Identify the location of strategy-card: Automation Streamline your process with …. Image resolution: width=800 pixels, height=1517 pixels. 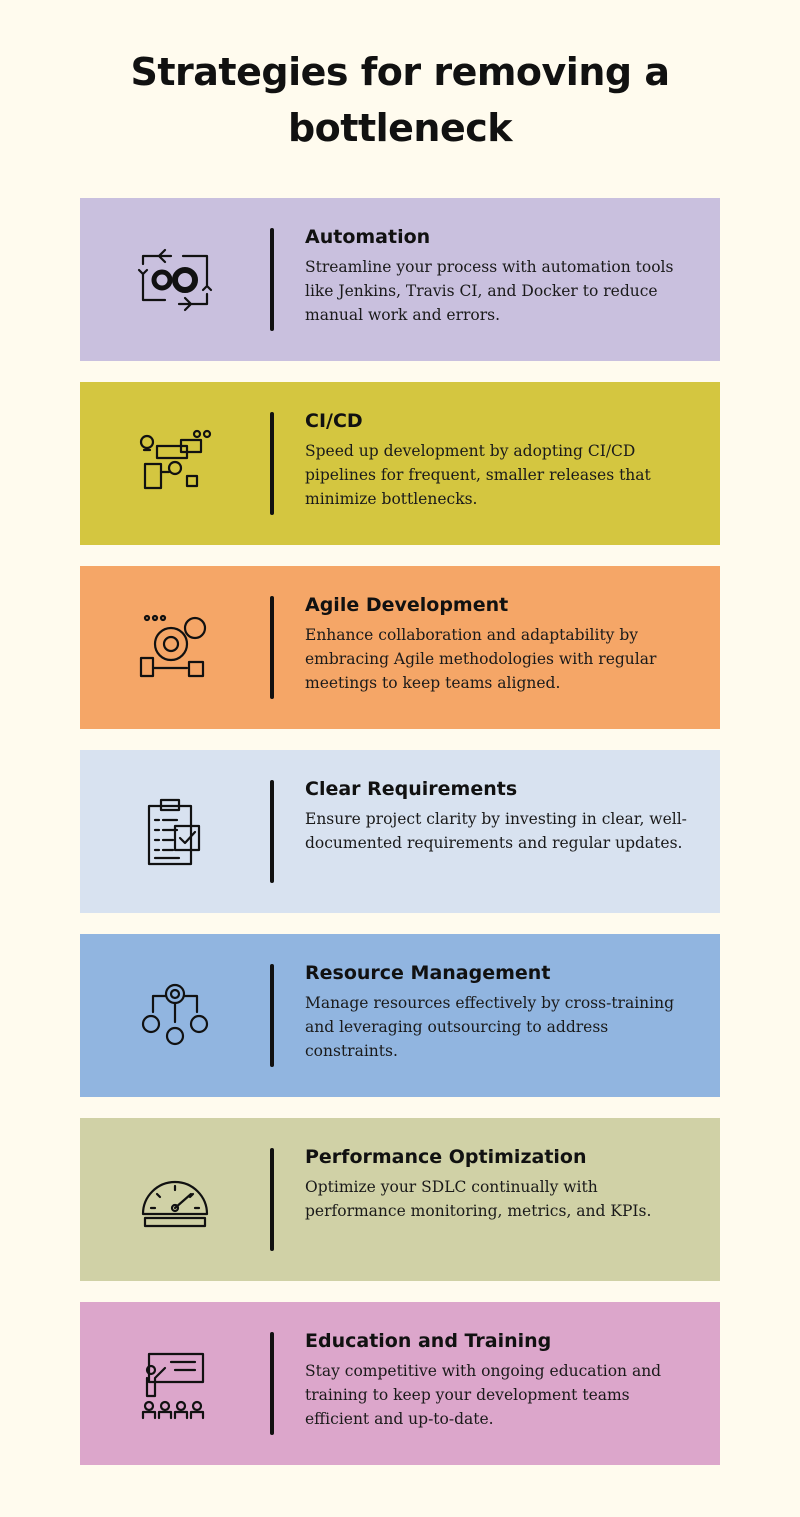
(400, 279).